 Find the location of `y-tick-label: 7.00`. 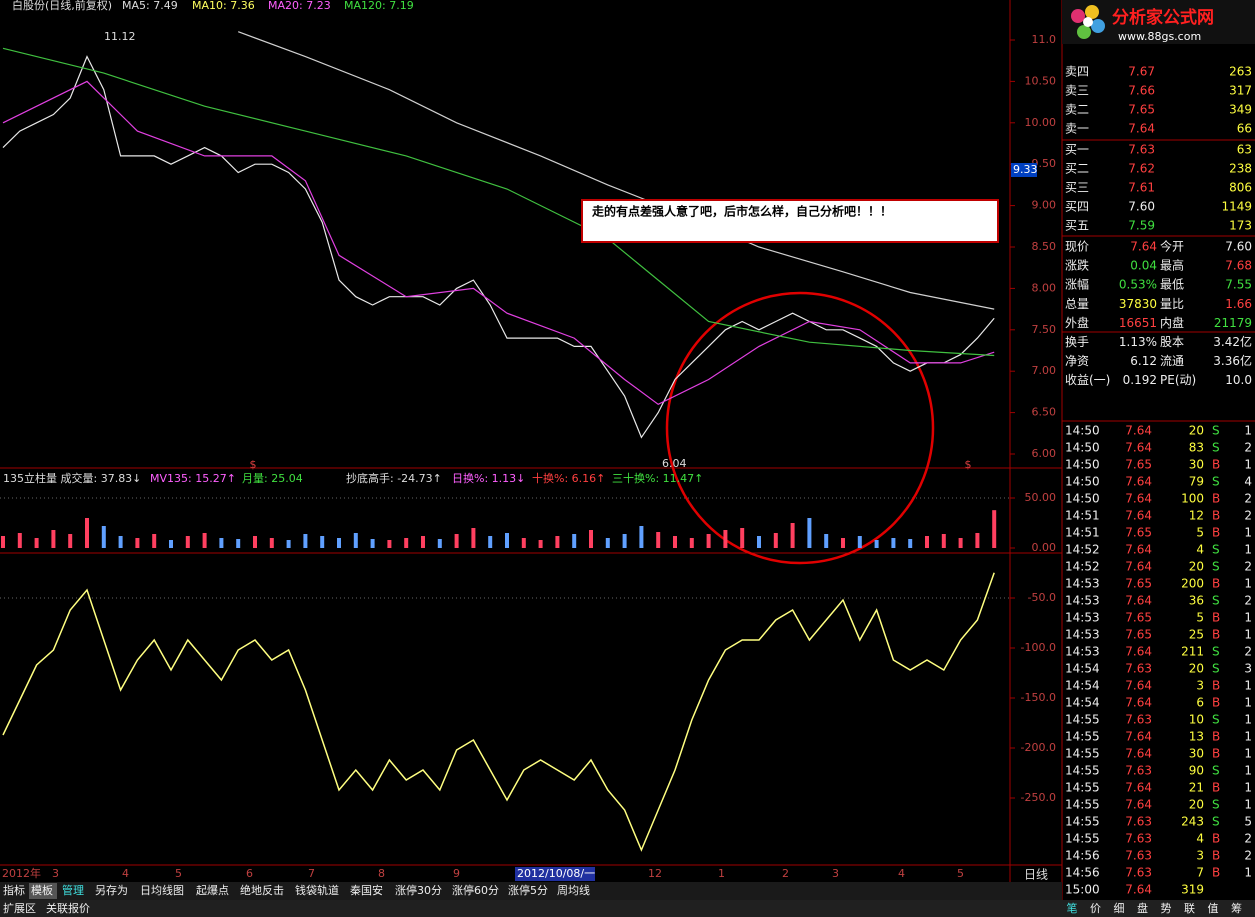

y-tick-label: 7.00 is located at coordinates (1044, 370).